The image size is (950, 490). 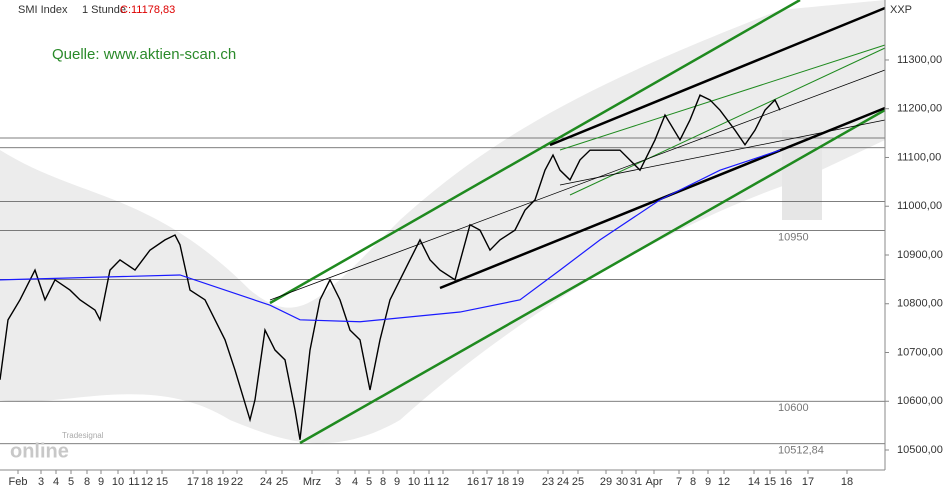 I want to click on logo-word: online, so click(x=39, y=451).